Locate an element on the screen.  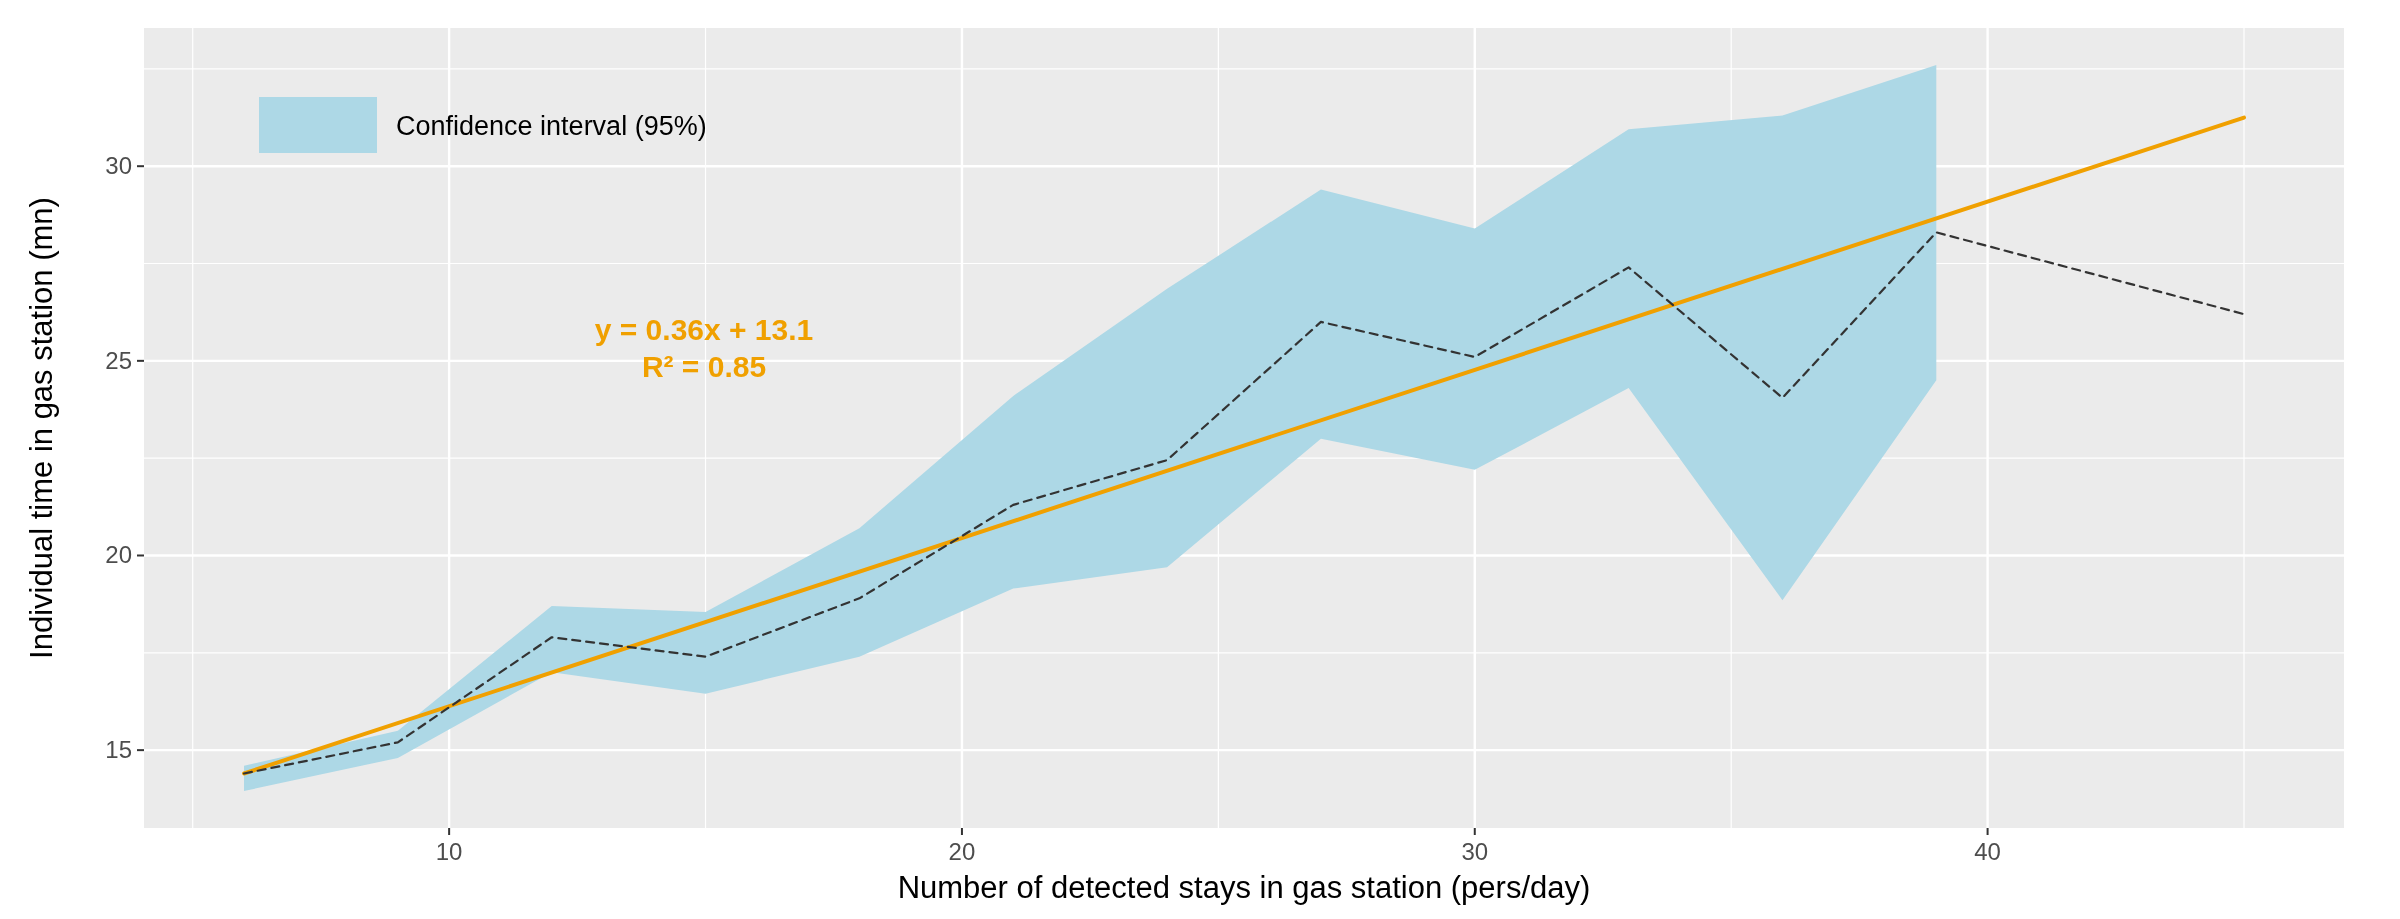
y-tick-label: 25 is located at coordinates (118, 360).